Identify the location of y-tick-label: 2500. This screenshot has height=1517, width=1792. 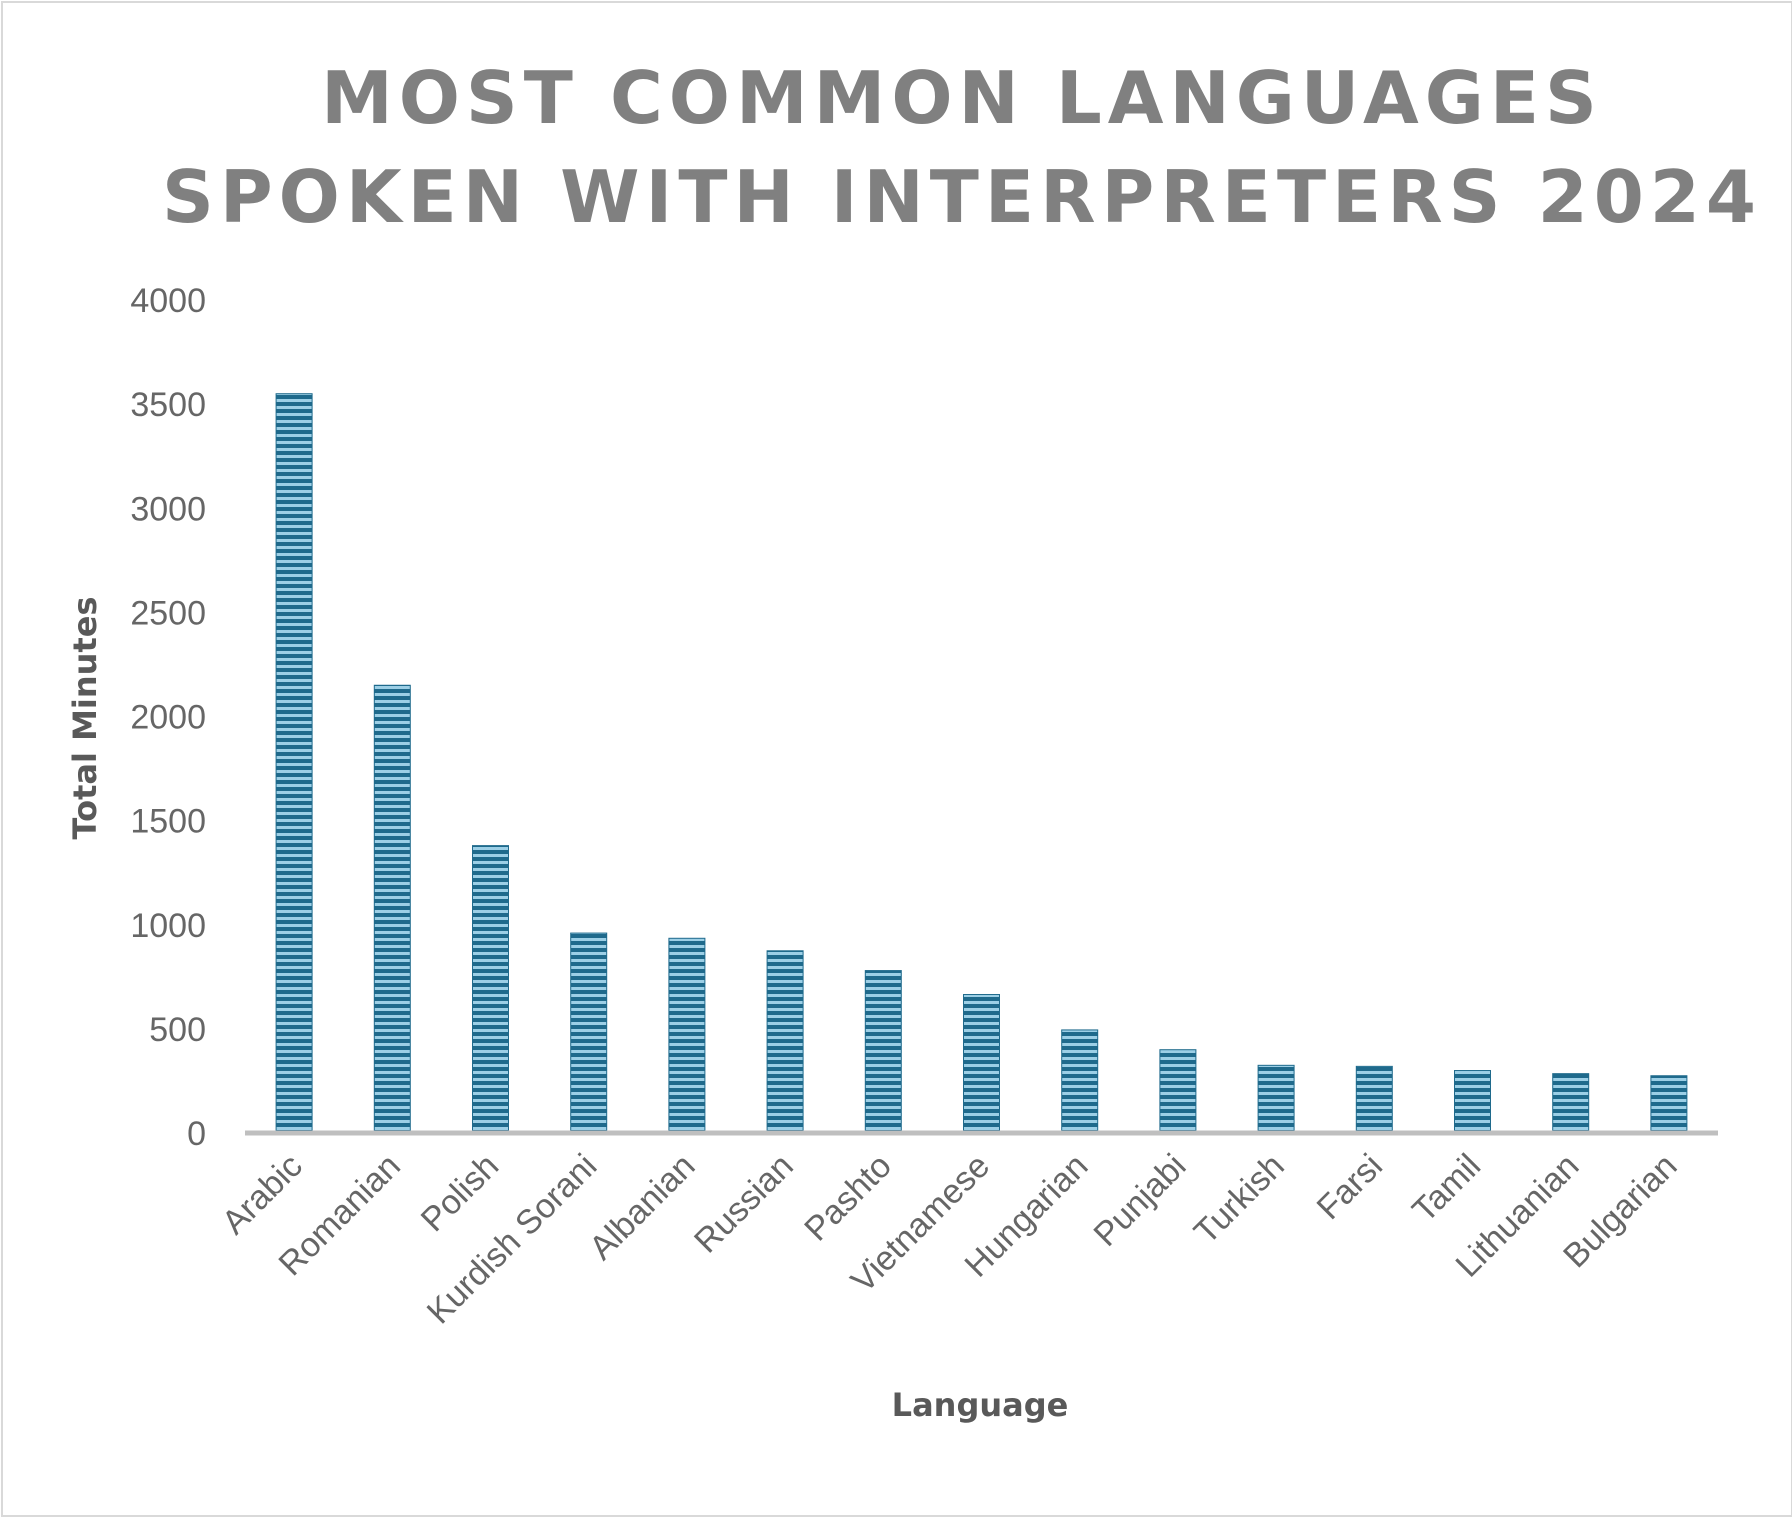
(168, 613).